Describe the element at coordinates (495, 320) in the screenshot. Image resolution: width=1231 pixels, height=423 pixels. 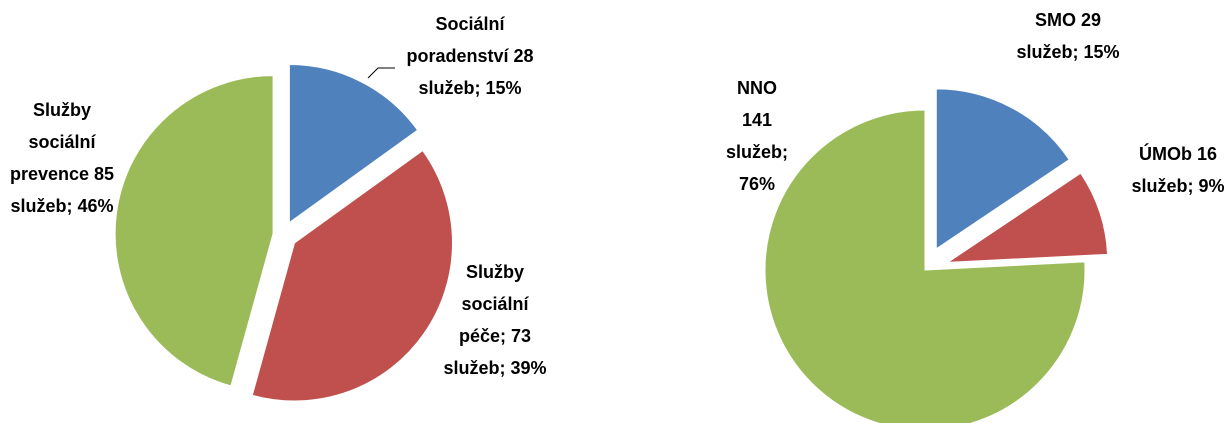
I see `data-label: Služby sociální péče; 73 služeb; 39%` at that location.